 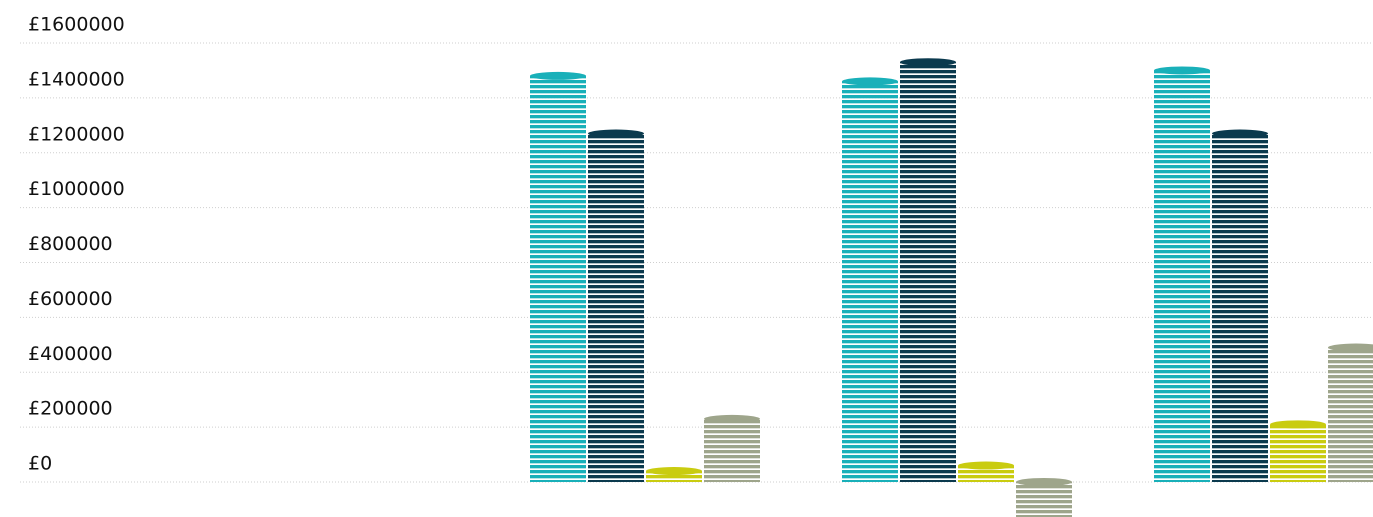 I want to click on y-tick-label: £1000000, so click(x=76, y=189).